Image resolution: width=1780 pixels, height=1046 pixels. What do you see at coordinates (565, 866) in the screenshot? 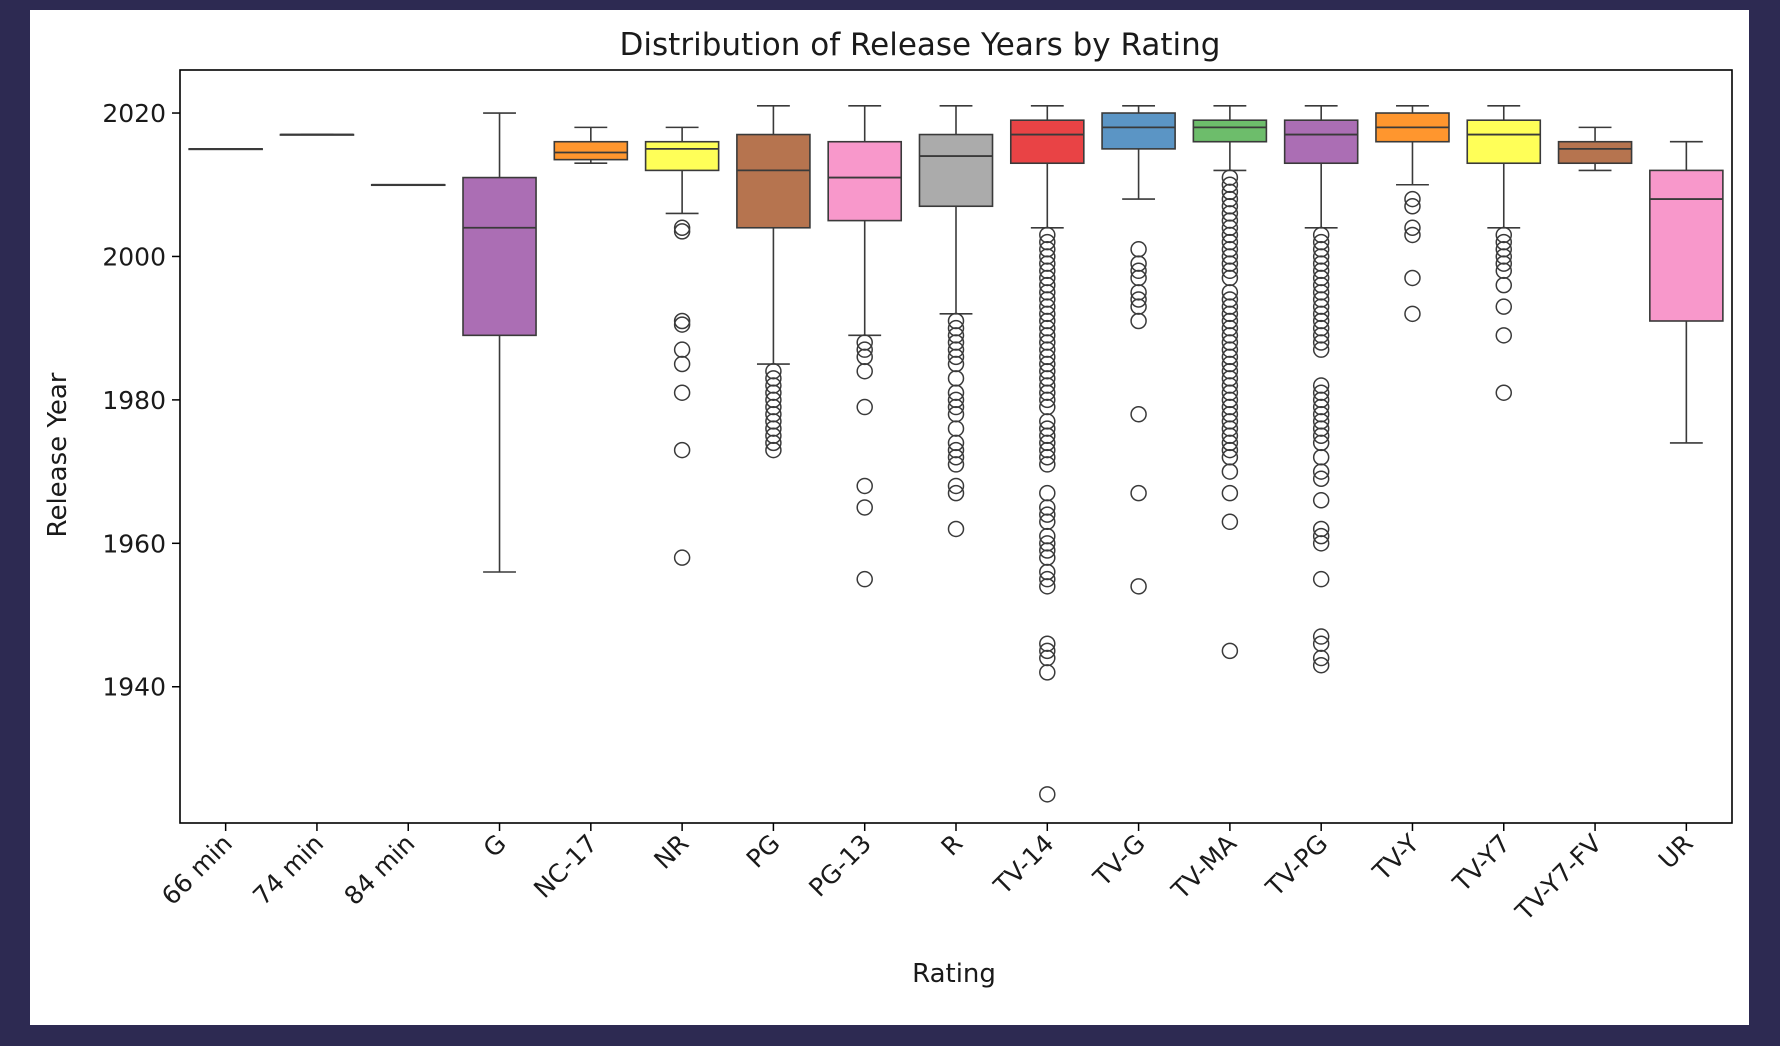
I see `x-tick-label: NC-17` at bounding box center [565, 866].